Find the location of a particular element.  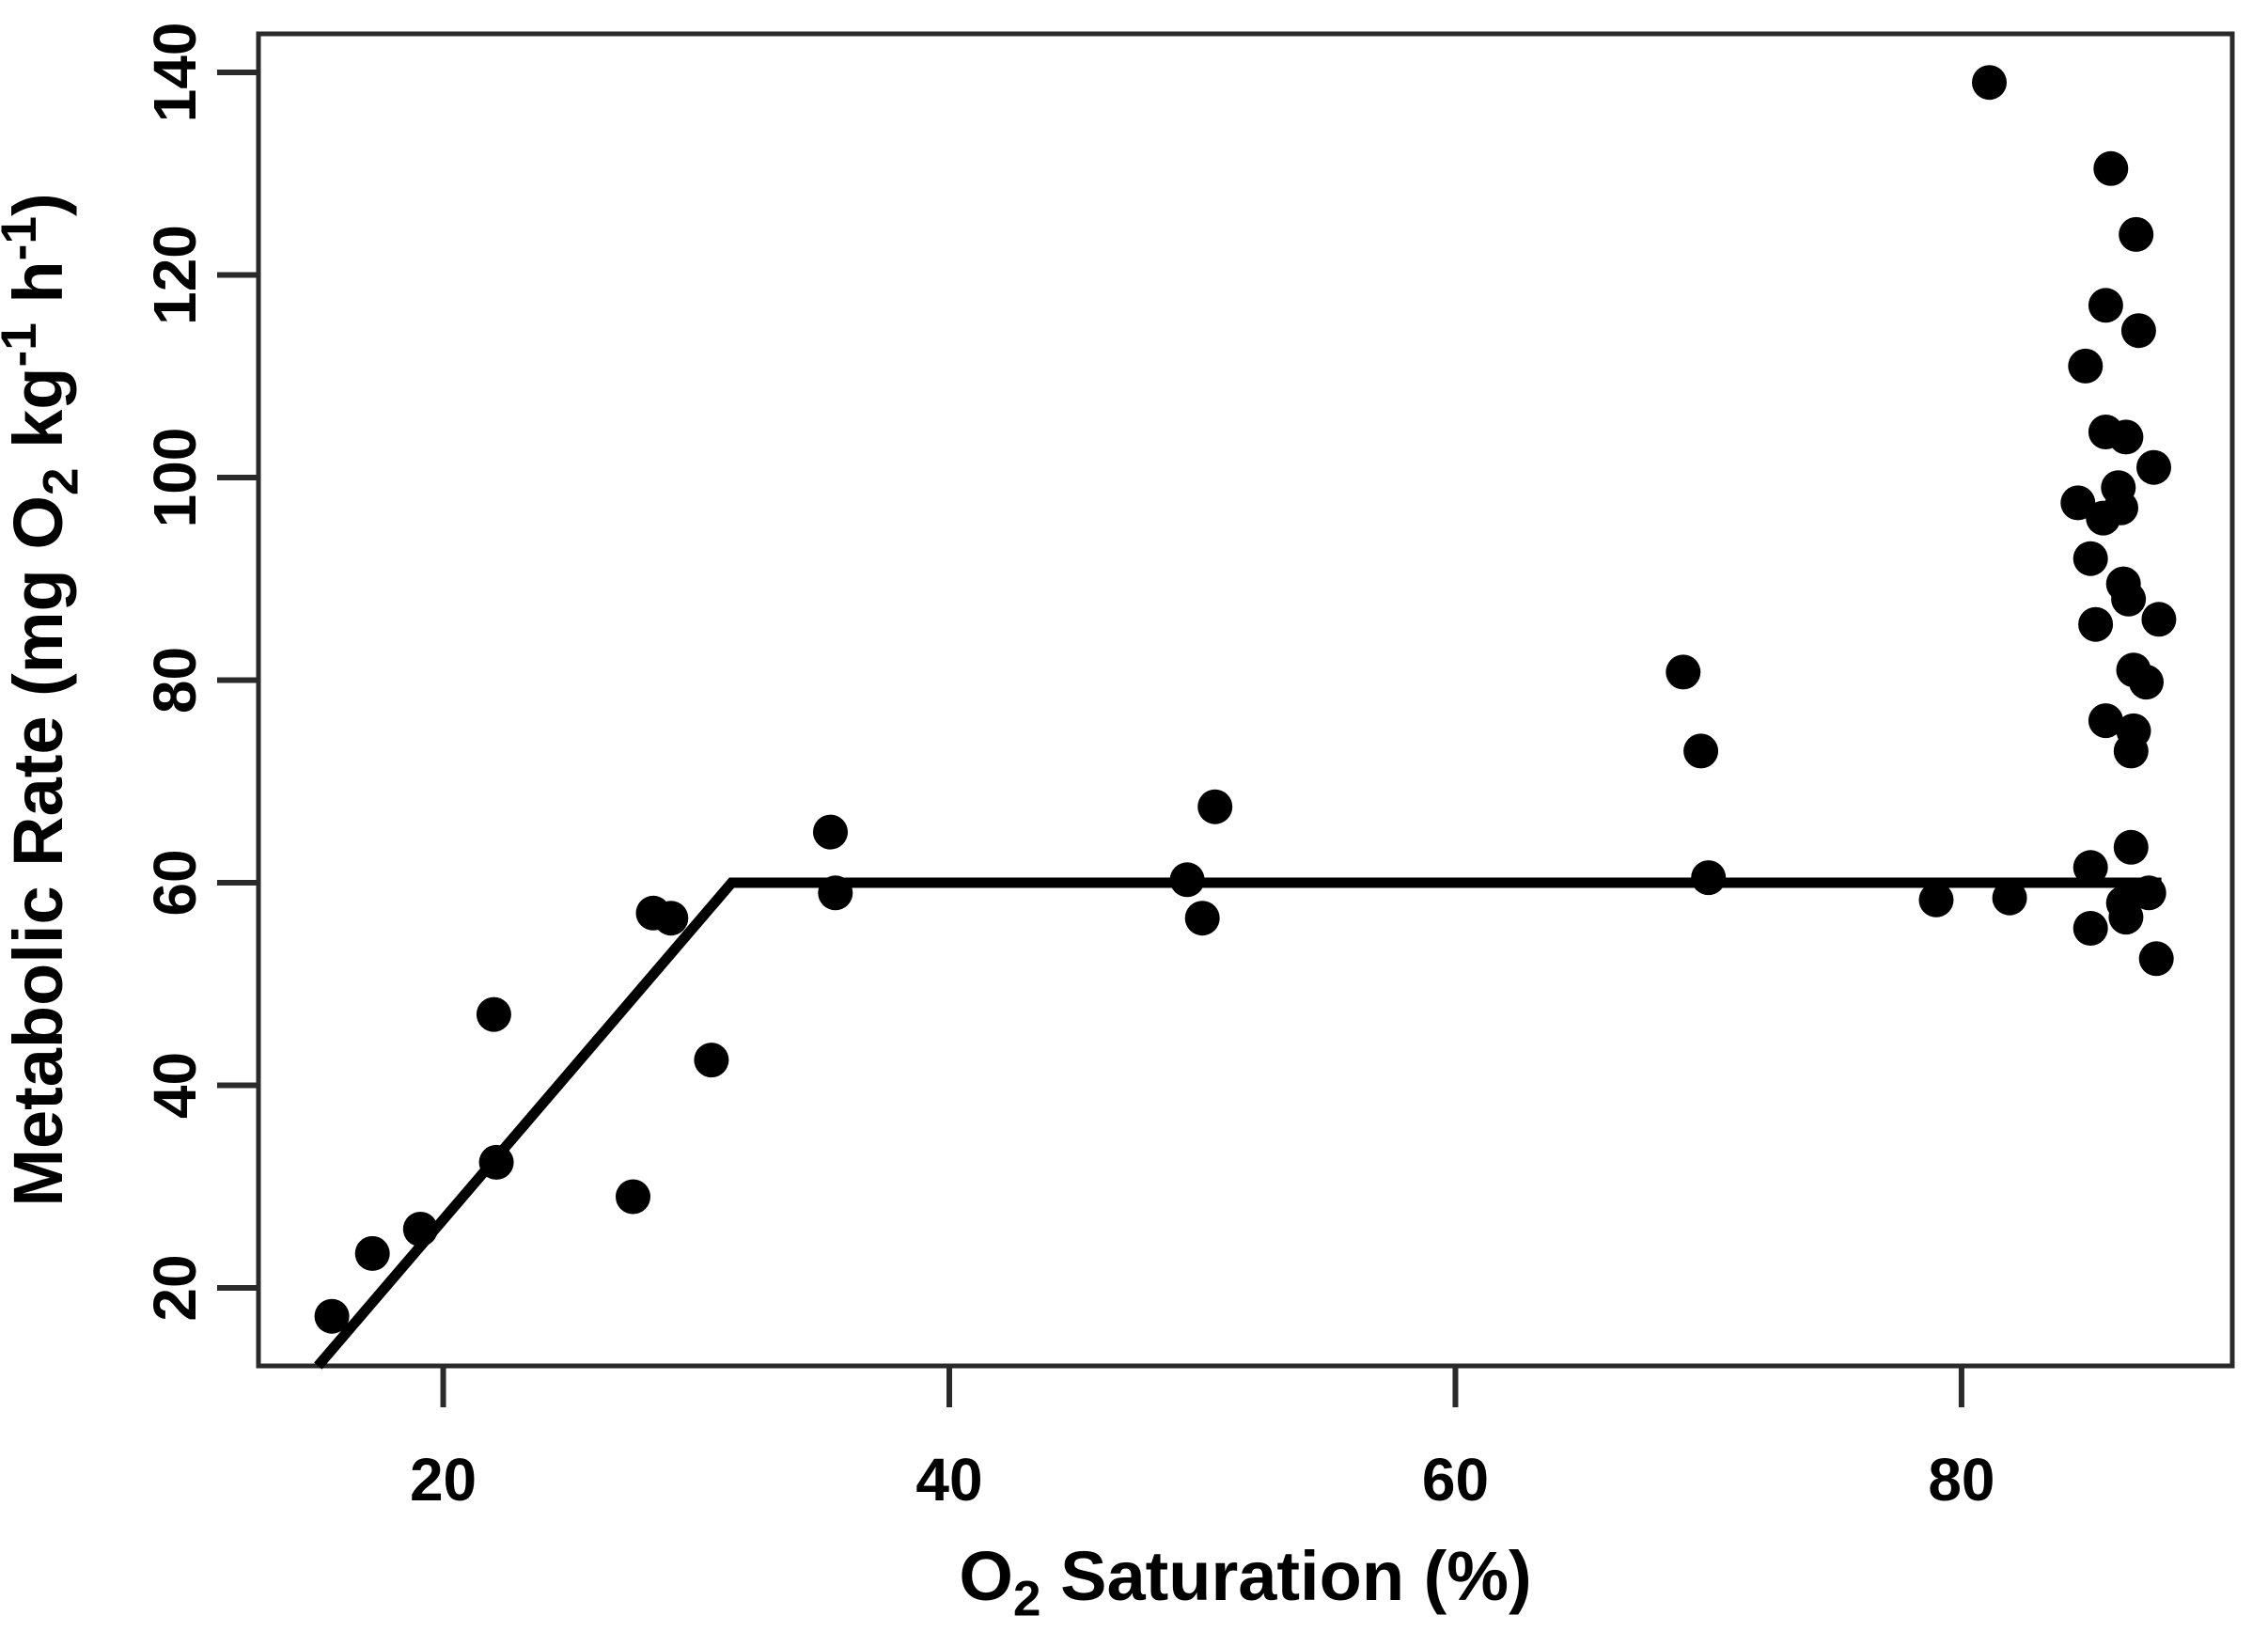

y-axis-tick-label: 40 is located at coordinates (175, 1085).